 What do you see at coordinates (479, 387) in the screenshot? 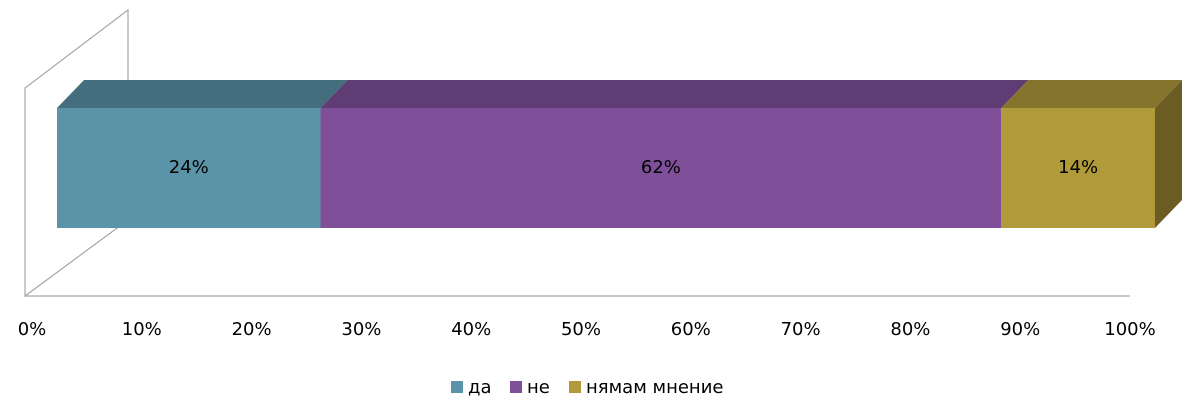
I see `legend-label: да` at bounding box center [479, 387].